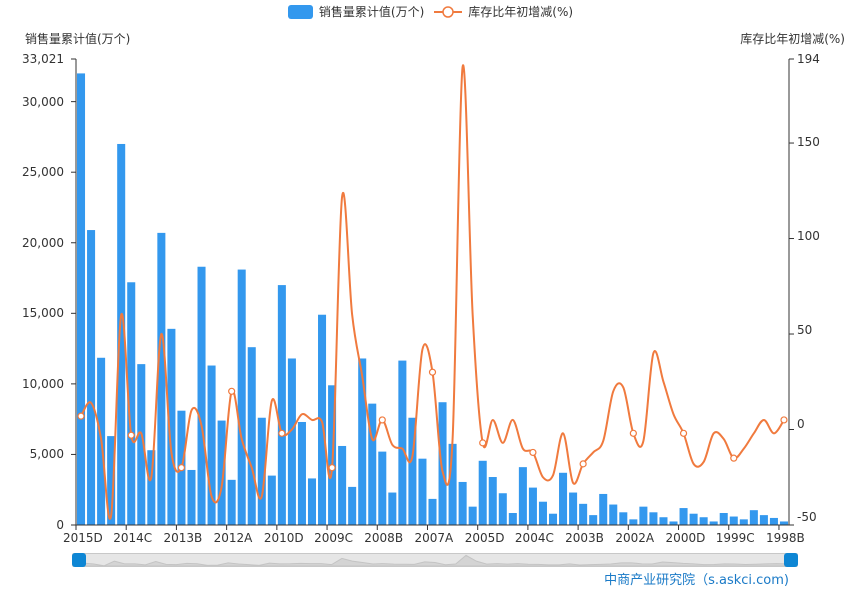 Image resolution: width=861 pixels, height=593 pixels. What do you see at coordinates (333, 538) in the screenshot?
I see `x-tick-label: 2009C` at bounding box center [333, 538].